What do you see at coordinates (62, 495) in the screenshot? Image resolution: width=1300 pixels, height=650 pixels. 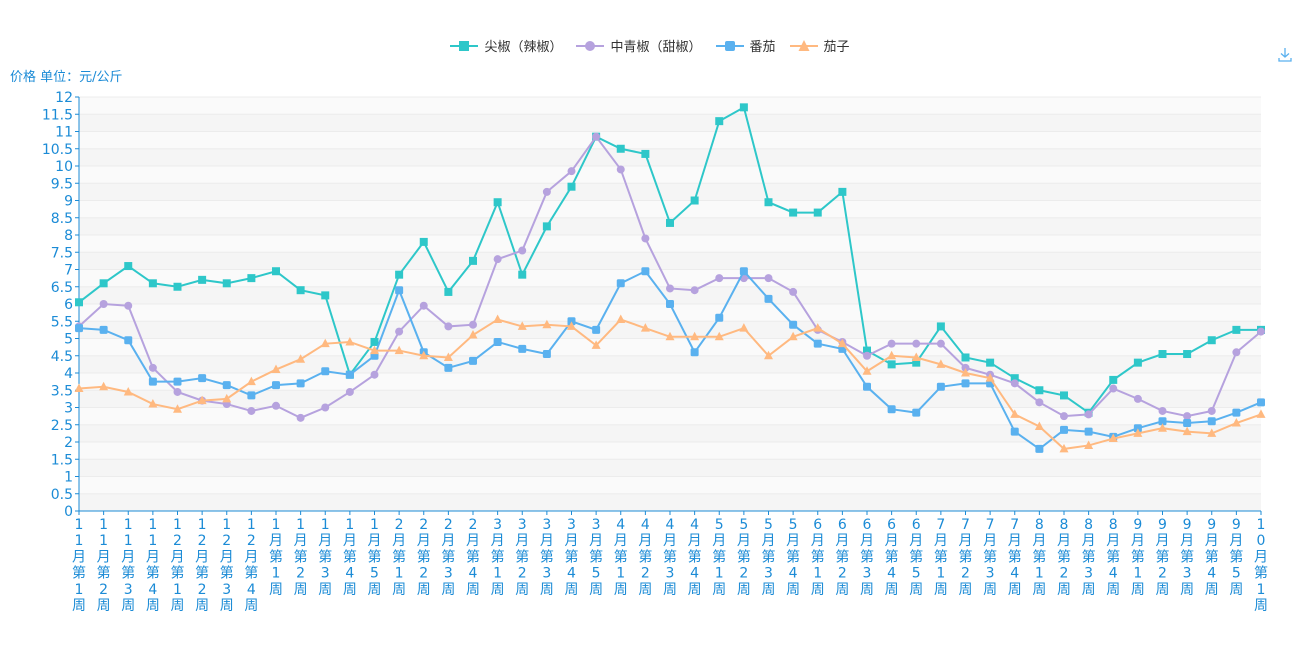 I see `y-tick-label: 0.5` at bounding box center [62, 495].